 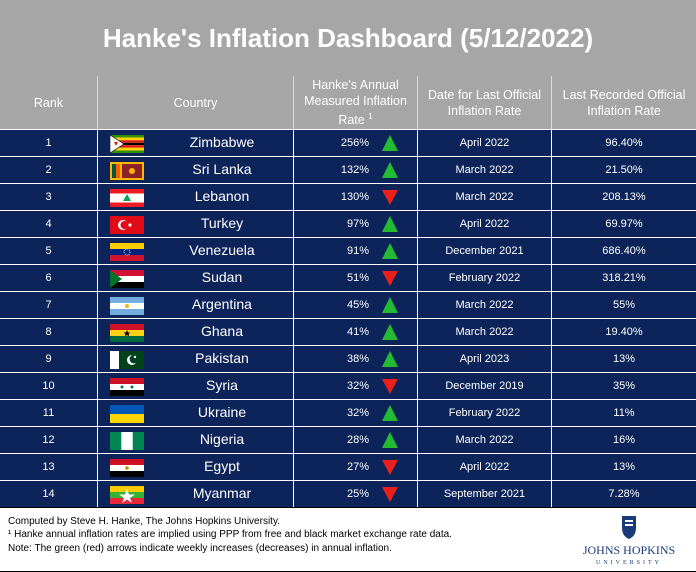 I want to click on hanke-rate-cell: 41%, so click(x=356, y=332).